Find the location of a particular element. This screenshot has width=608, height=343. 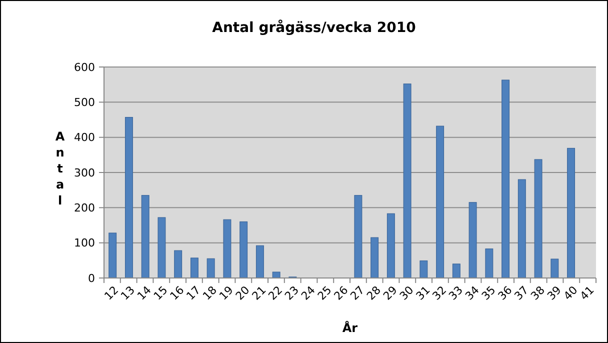

y-tick-label: 100 is located at coordinates (84, 243).